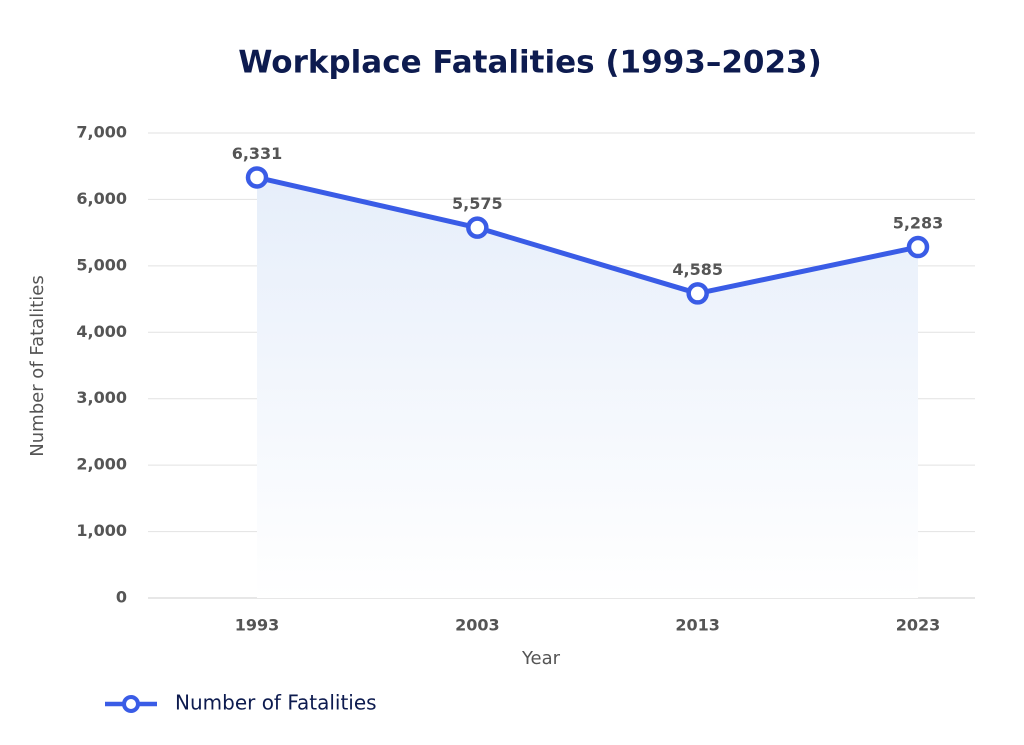 The height and width of the screenshot is (745, 1024). What do you see at coordinates (101, 264) in the screenshot?
I see `y-tick-label: 5,000` at bounding box center [101, 264].